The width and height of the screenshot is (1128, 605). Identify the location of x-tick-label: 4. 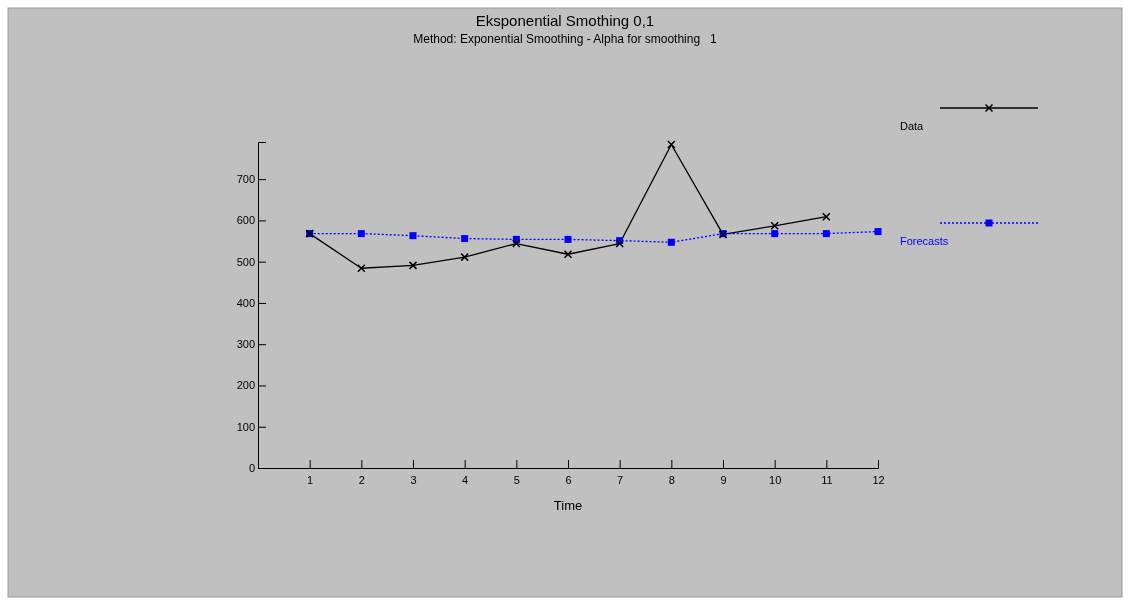
(465, 479).